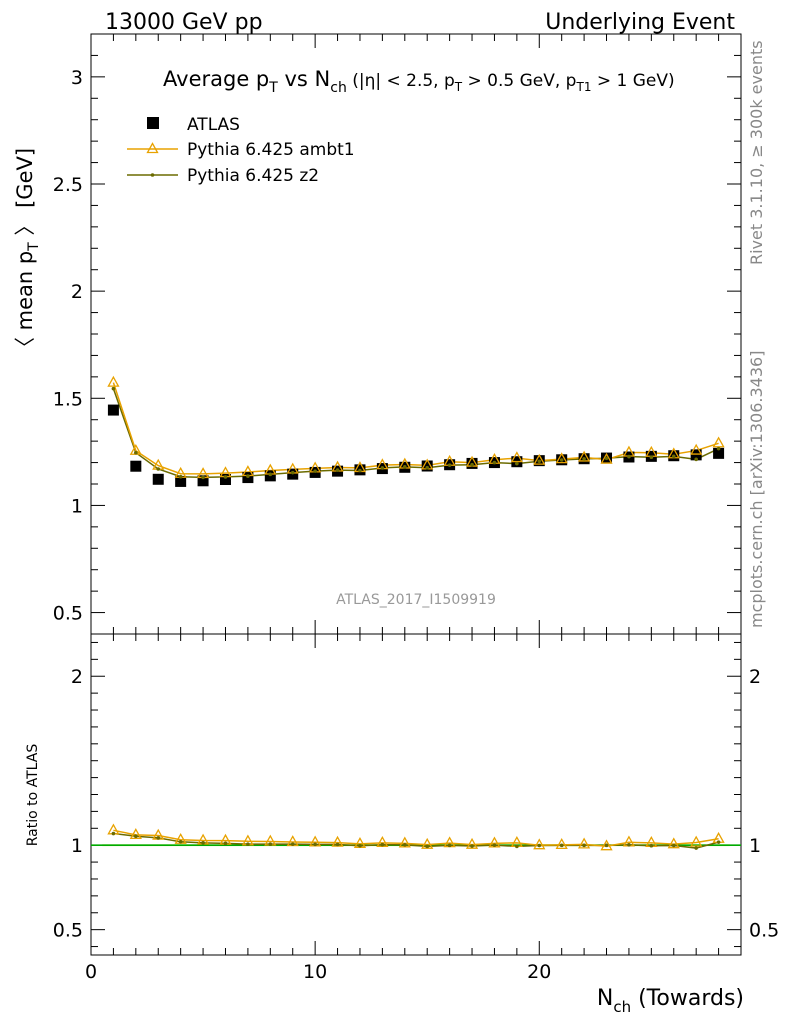 Image resolution: width=786 pixels, height=1024 pixels. I want to click on ratio-y-tick-label-left: 0.5, so click(68, 931).